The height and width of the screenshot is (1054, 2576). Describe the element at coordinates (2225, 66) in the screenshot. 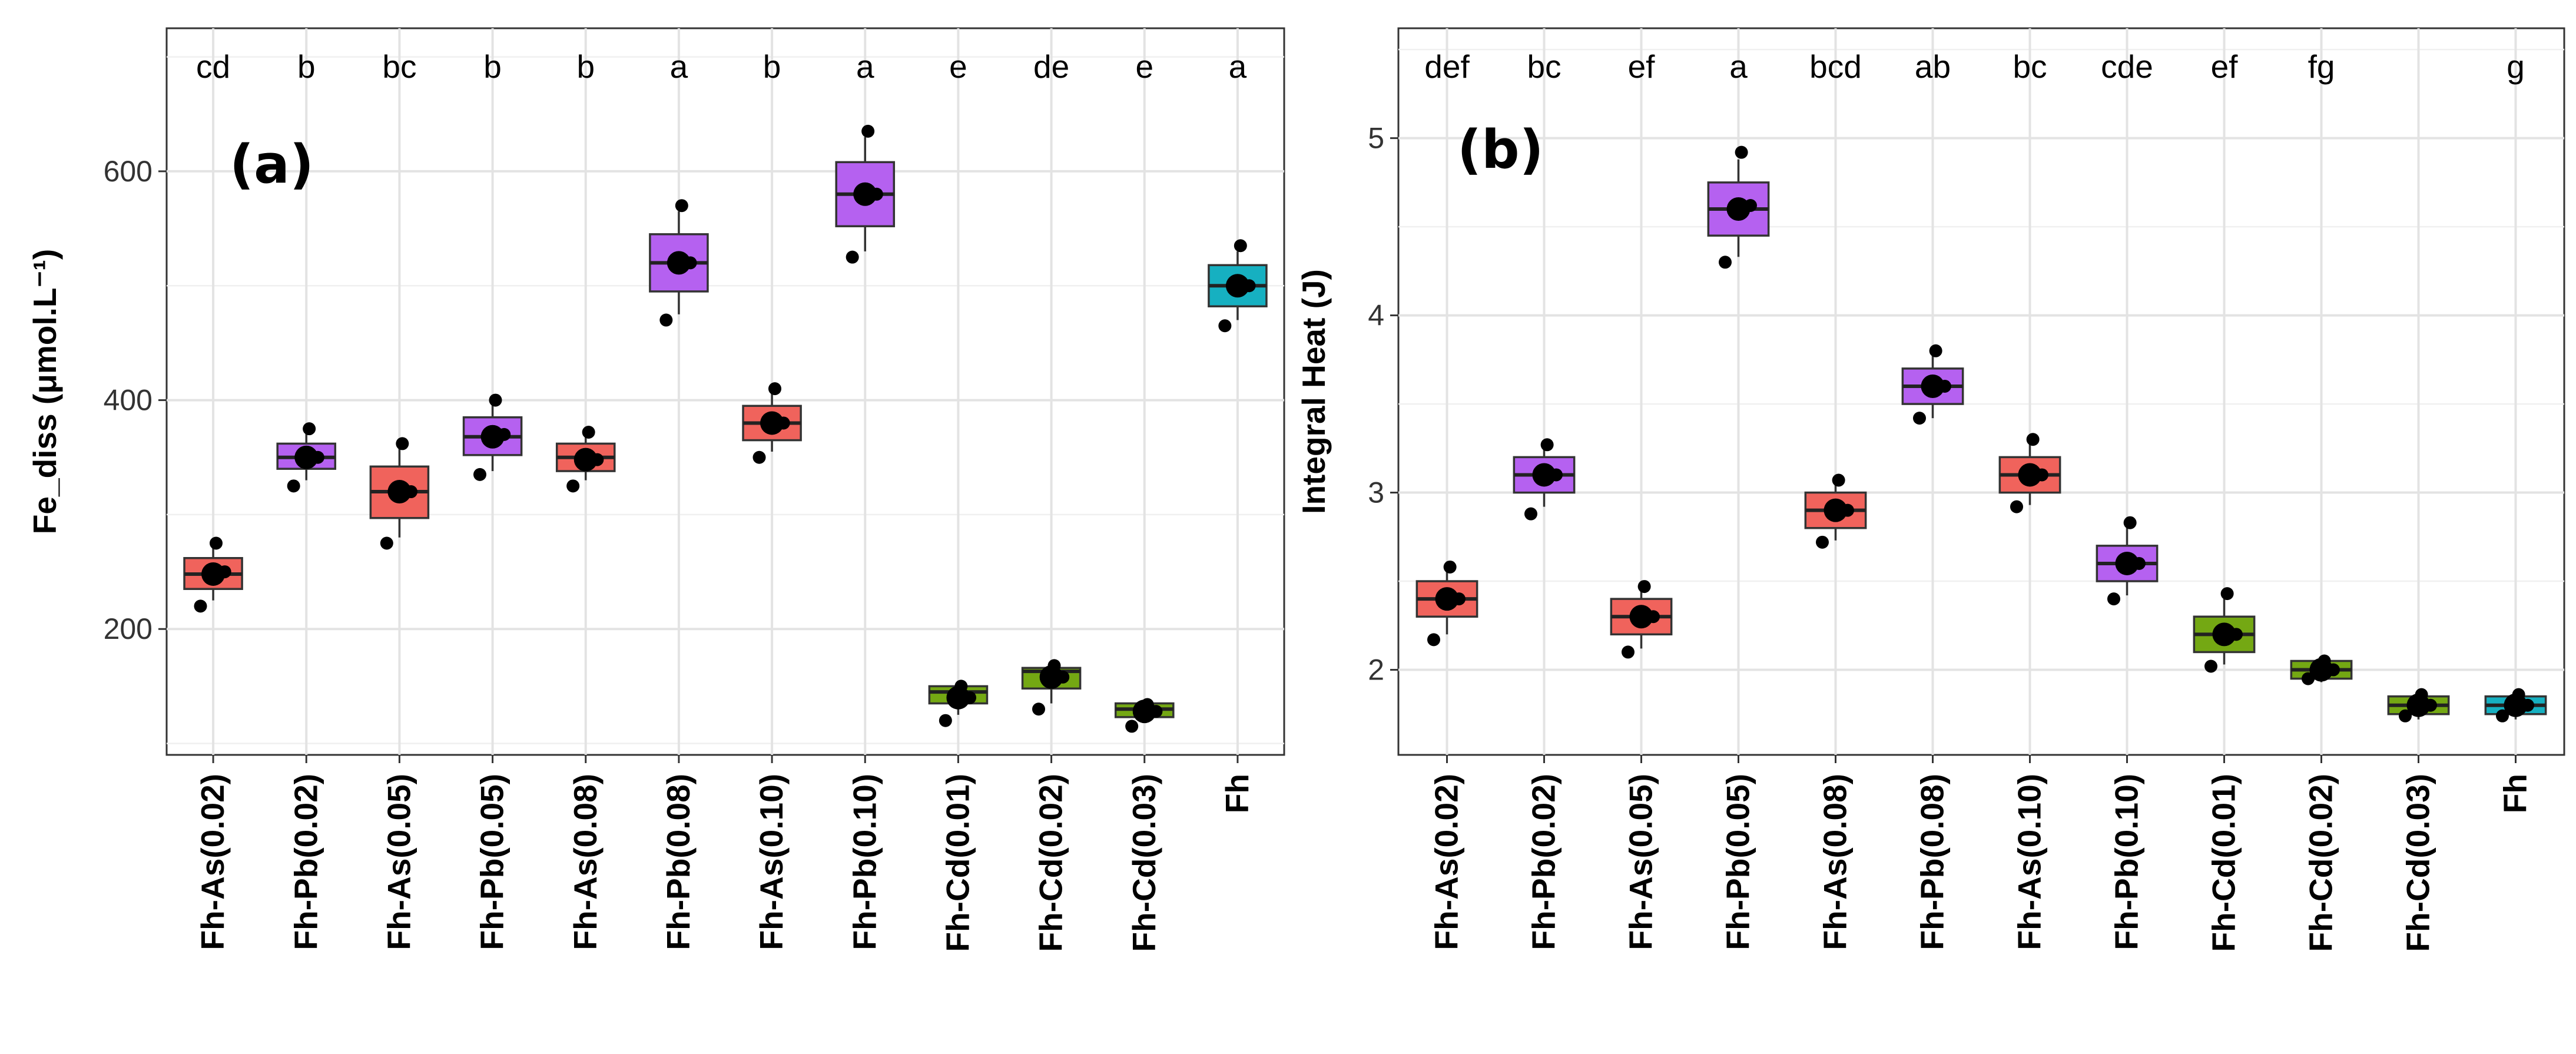

I see `significance-letter-fh-cd-0-01: ef` at that location.